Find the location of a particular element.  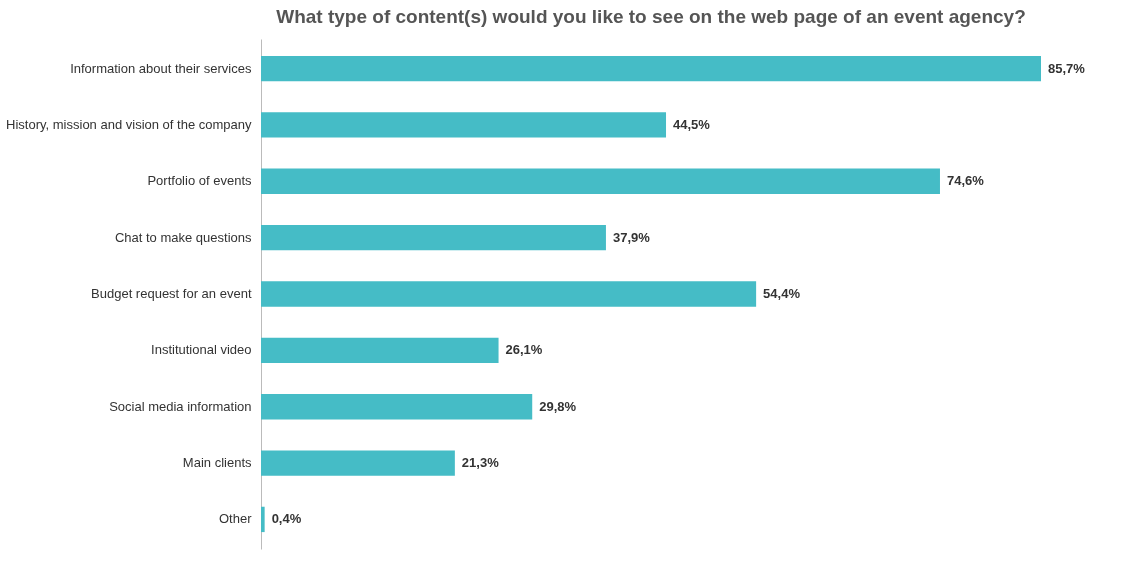

data-label: 54,4% is located at coordinates (782, 293).